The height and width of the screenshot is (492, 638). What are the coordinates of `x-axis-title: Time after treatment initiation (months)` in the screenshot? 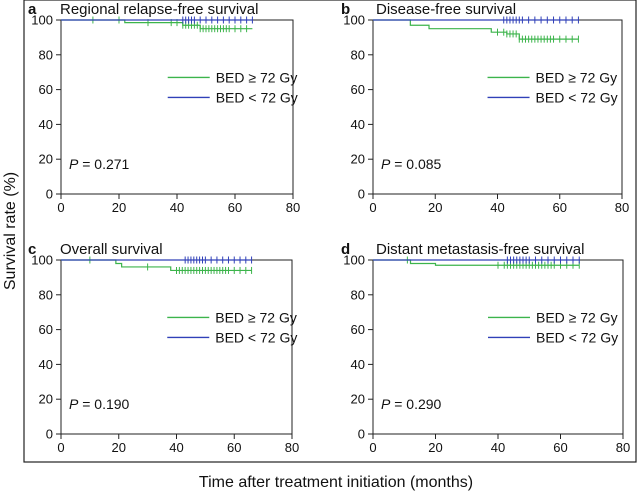 It's located at (336, 482).